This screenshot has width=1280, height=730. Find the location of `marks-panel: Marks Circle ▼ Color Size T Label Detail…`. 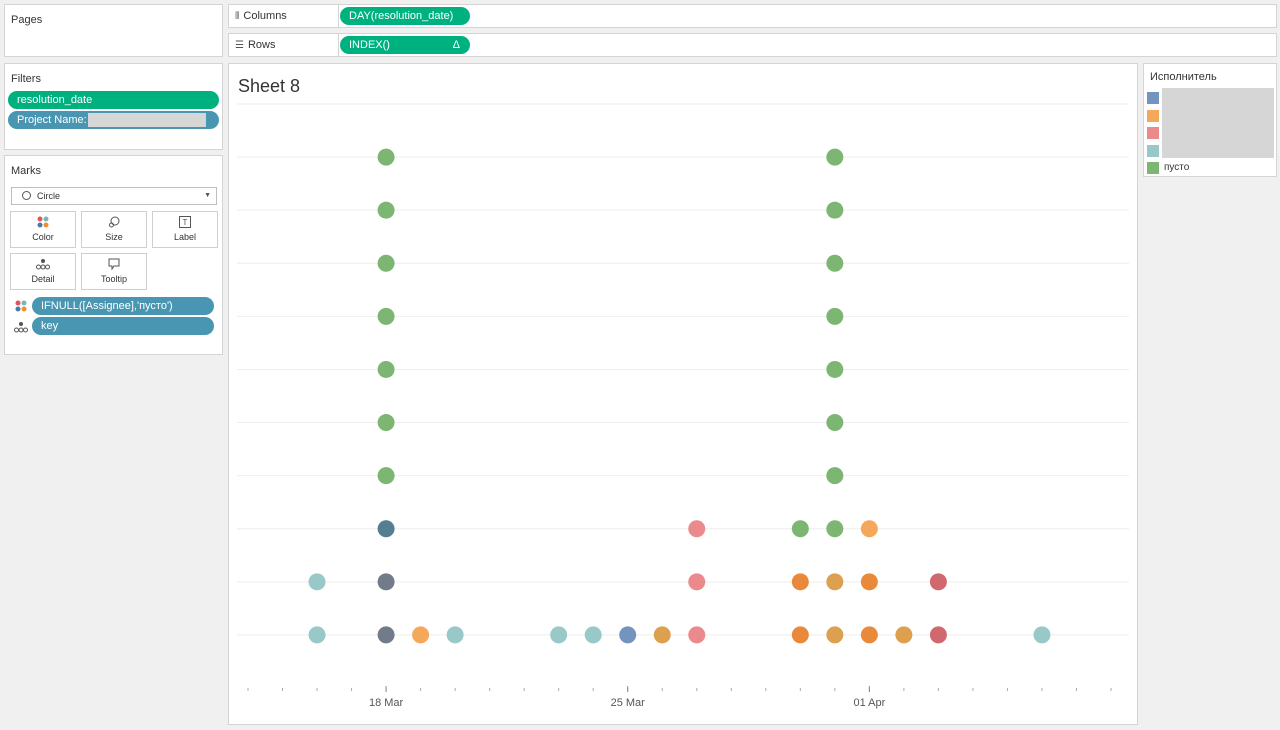

marks-panel: Marks Circle ▼ Color Size T Label Detail… is located at coordinates (113, 255).